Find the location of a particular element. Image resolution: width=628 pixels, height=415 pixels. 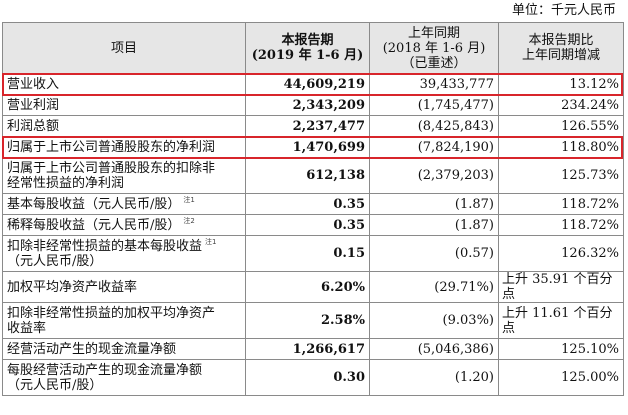

row-item-label: 每股经营活动产生的现金流量净额 （元人民币/股） is located at coordinates (124, 377).